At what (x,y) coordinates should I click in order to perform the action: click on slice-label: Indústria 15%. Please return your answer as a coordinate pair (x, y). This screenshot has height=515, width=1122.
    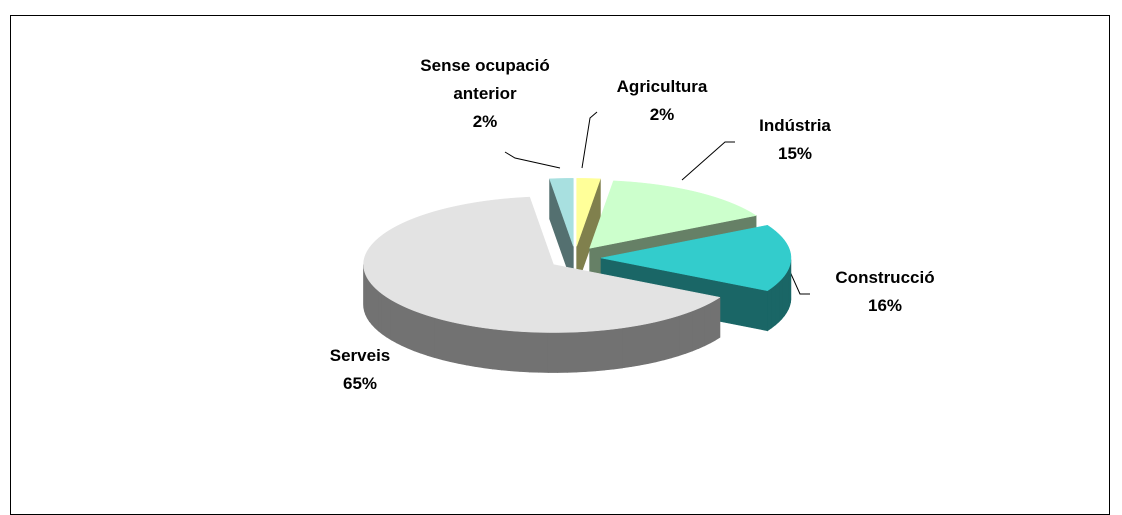
    Looking at the image, I should click on (795, 140).